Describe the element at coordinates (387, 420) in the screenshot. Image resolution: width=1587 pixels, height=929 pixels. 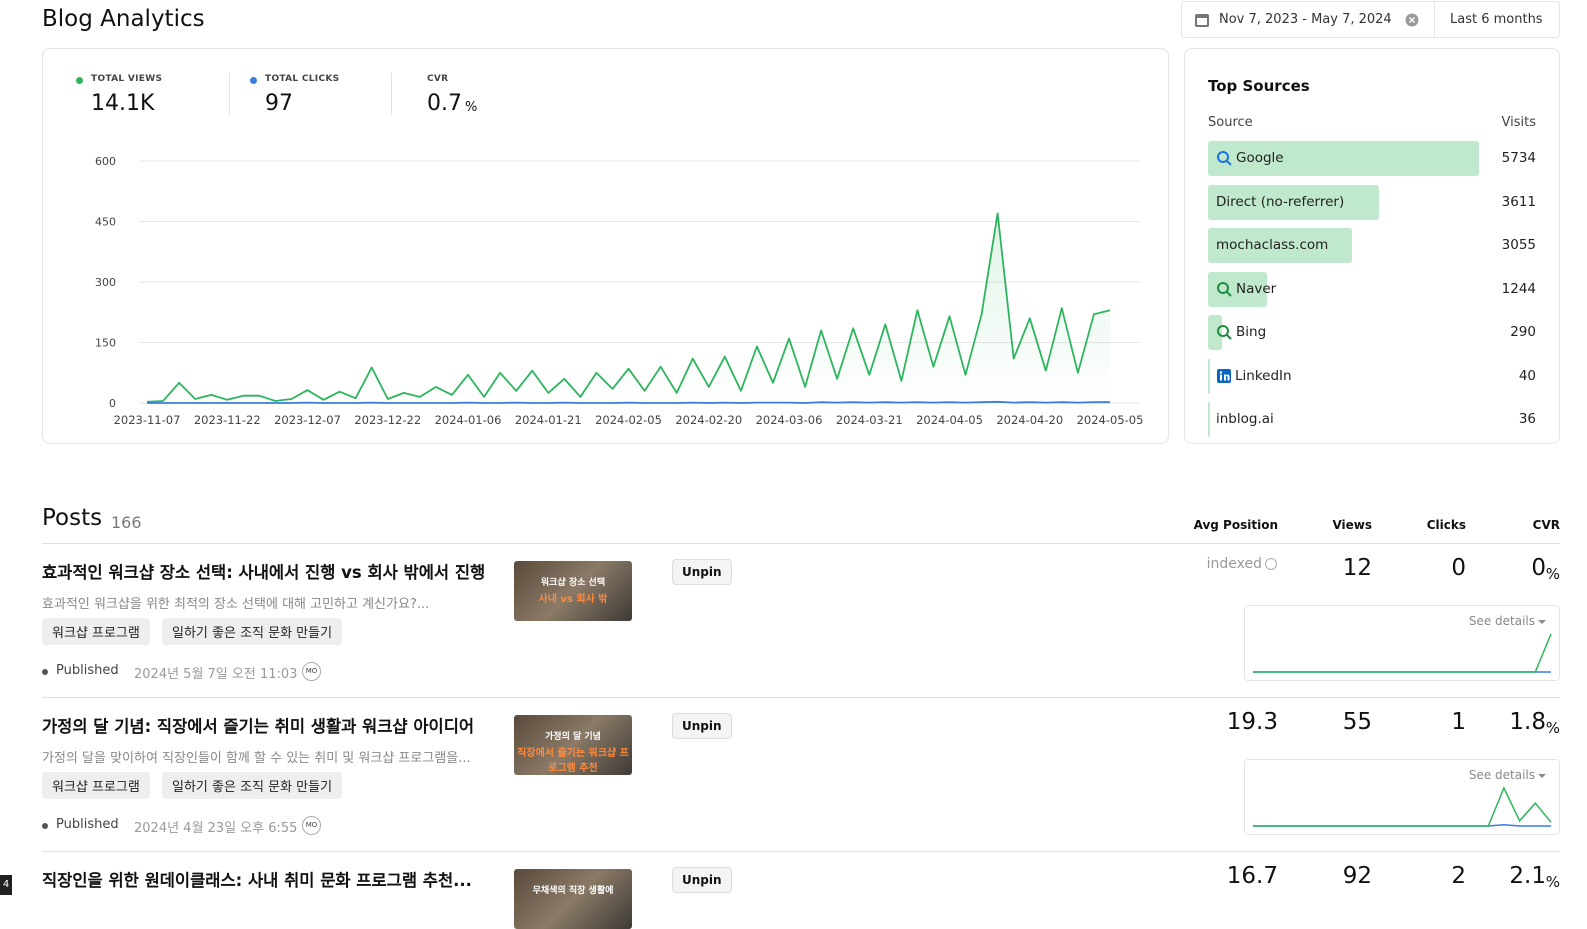
I see `x-tick-label: 2023-12-22` at that location.